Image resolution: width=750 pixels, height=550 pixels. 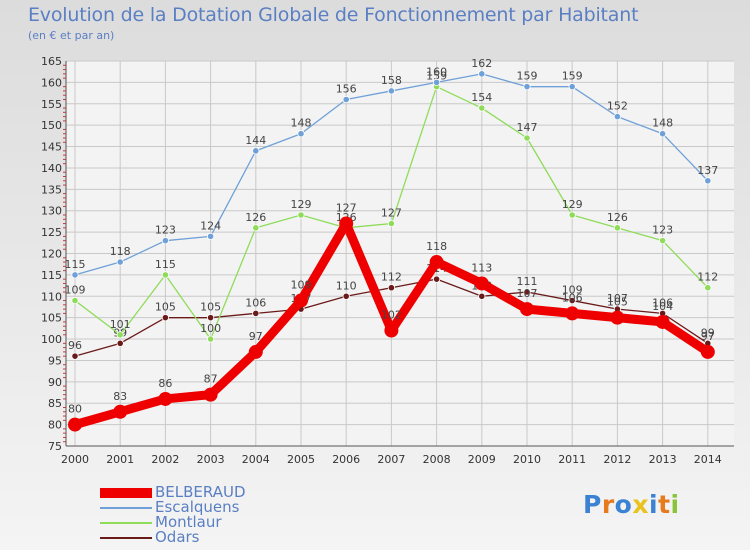 What do you see at coordinates (51, 254) in the screenshot?
I see `y-tick-label: 120` at bounding box center [51, 254].